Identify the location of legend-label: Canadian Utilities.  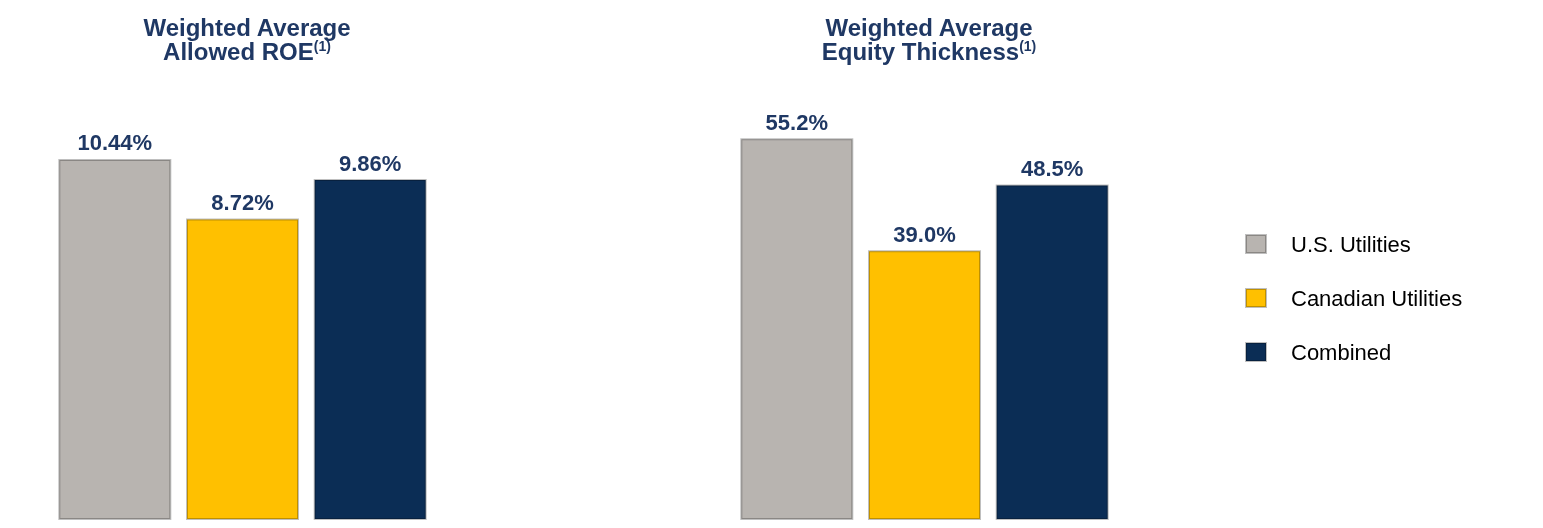
(1377, 298).